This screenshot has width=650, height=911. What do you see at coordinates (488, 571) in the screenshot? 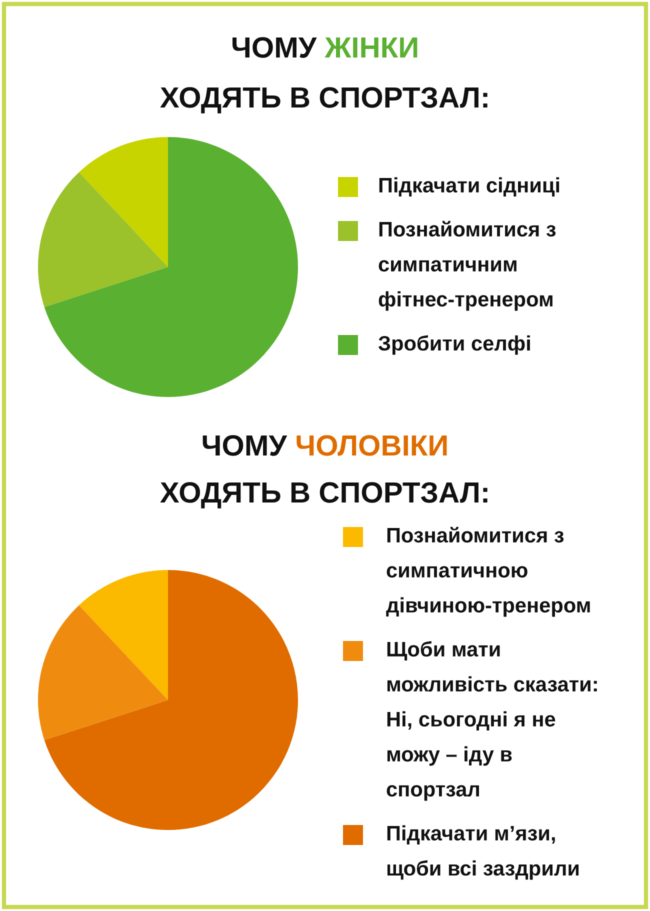
I see `legend-label: Познайомитися з симпатичною дівчиною-тренером` at bounding box center [488, 571].